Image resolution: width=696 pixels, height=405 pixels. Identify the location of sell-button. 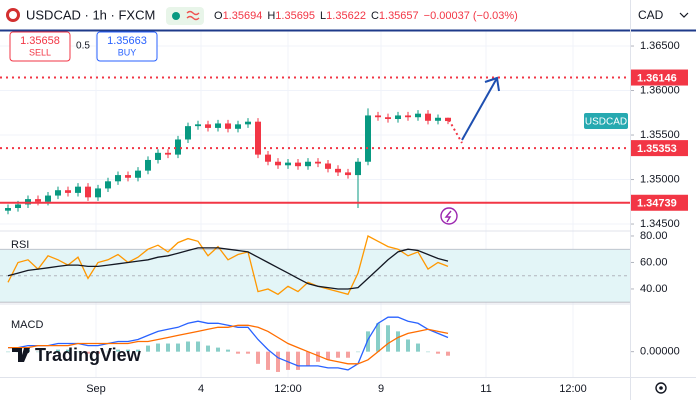
(40, 46).